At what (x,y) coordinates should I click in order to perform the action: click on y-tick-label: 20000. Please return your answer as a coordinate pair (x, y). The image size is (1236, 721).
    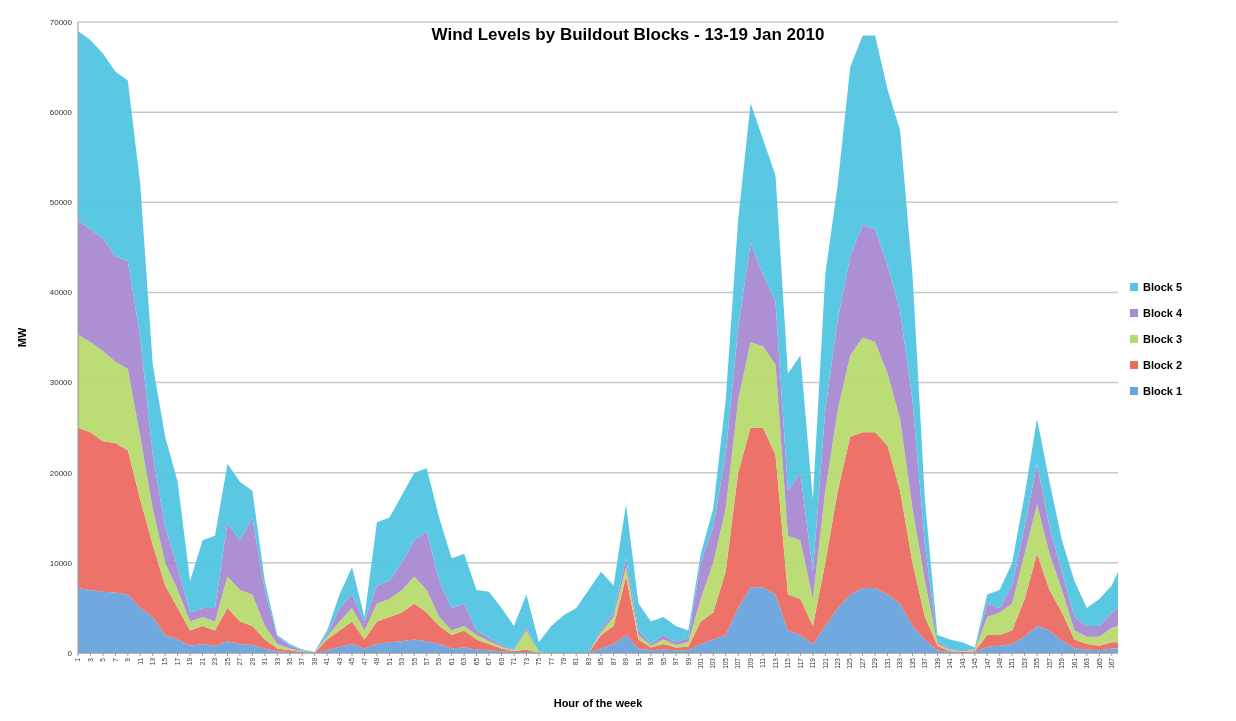
    Looking at the image, I should click on (61, 473).